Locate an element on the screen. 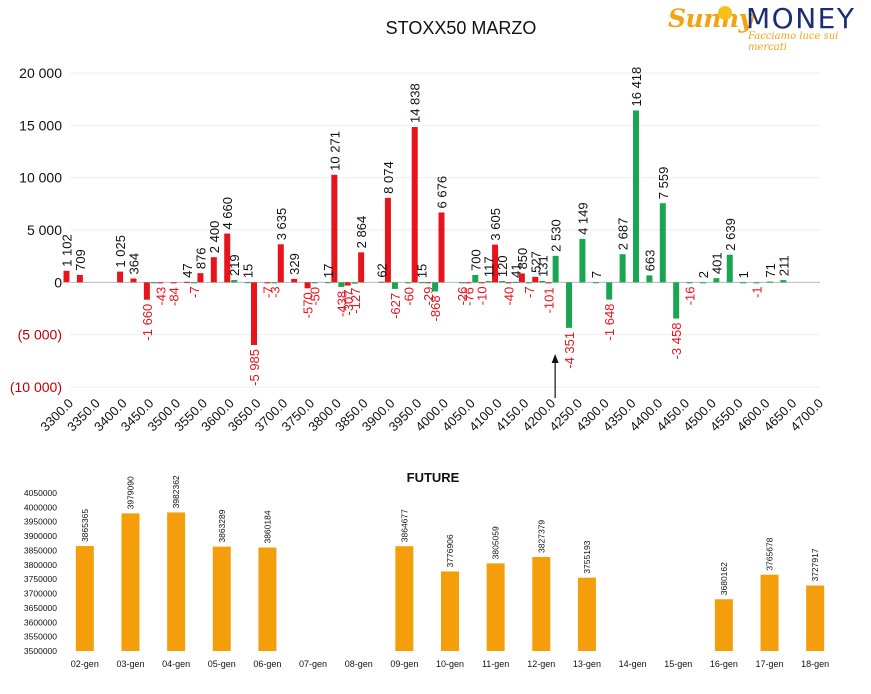  future-x-tick-label: 07-gen is located at coordinates (313, 664).